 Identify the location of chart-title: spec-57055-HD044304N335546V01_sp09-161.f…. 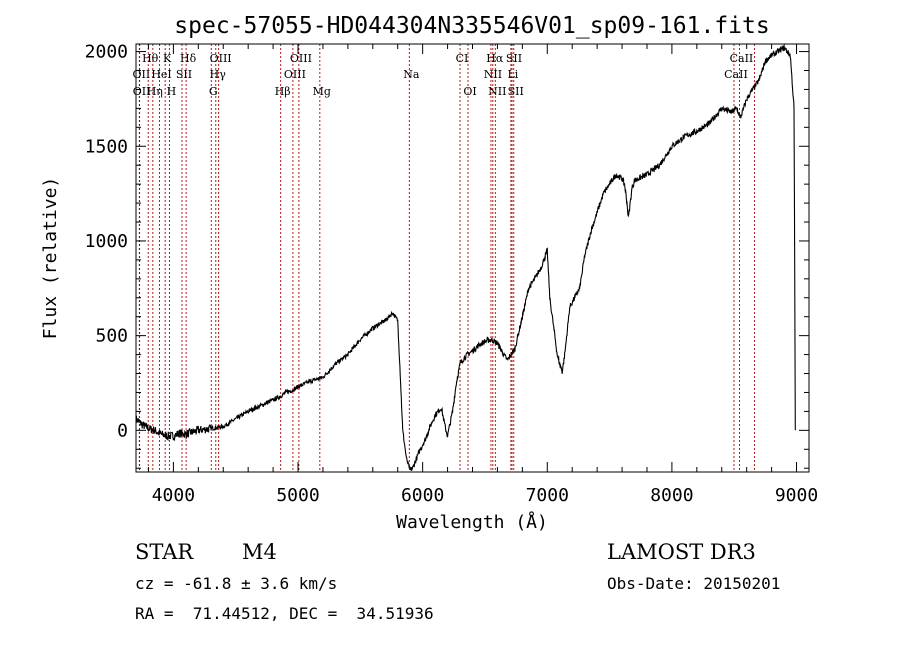
(471, 26).